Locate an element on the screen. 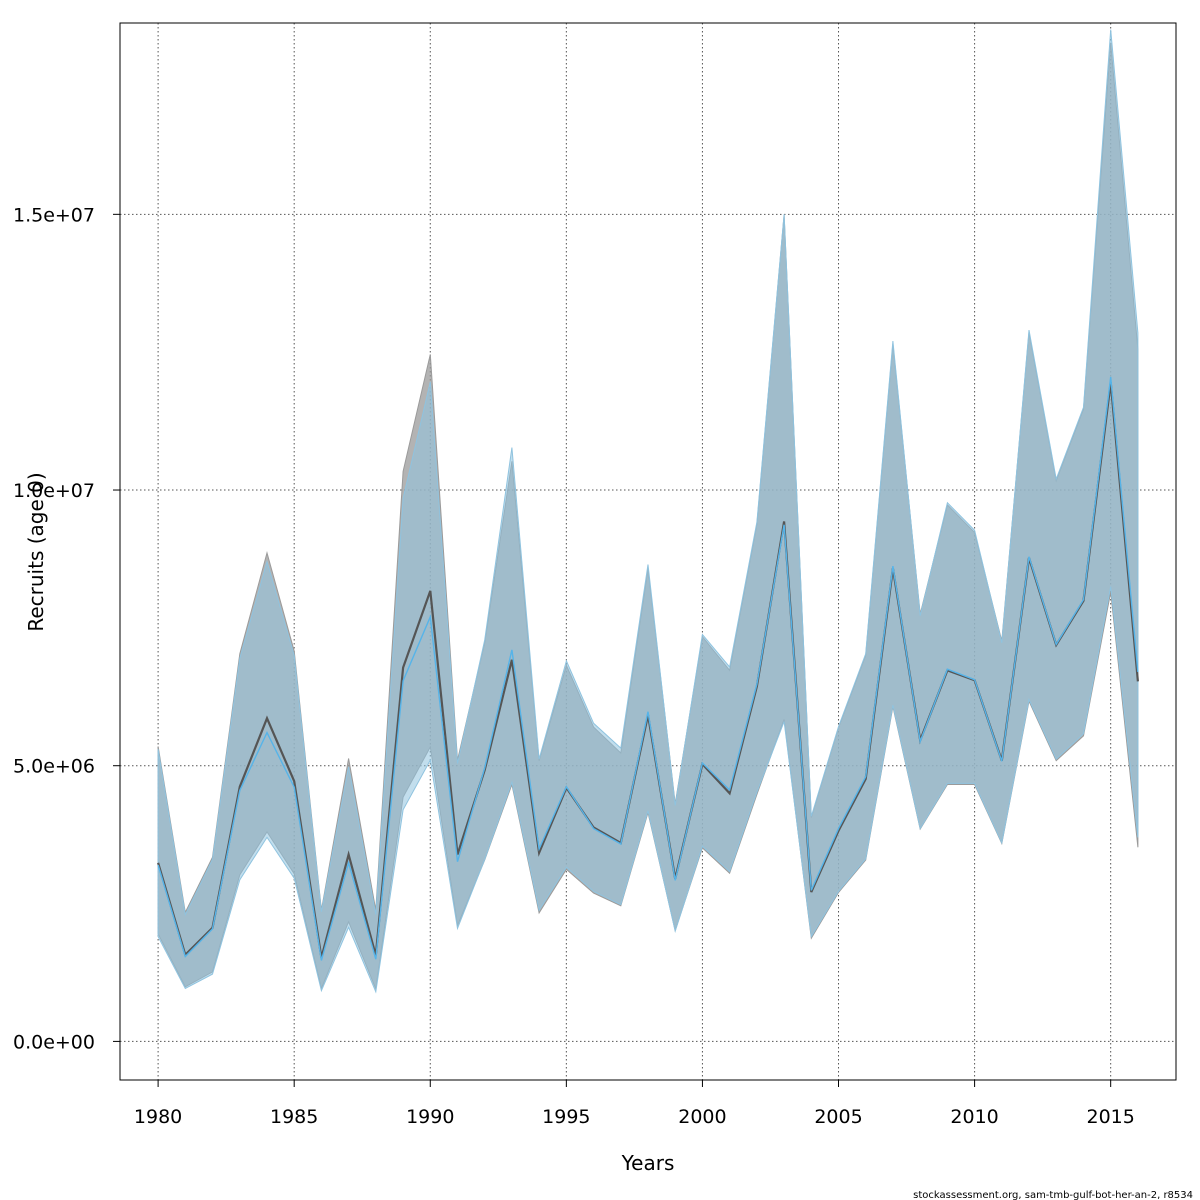  y-axis-title: Recruits (age 0) is located at coordinates (36, 551).